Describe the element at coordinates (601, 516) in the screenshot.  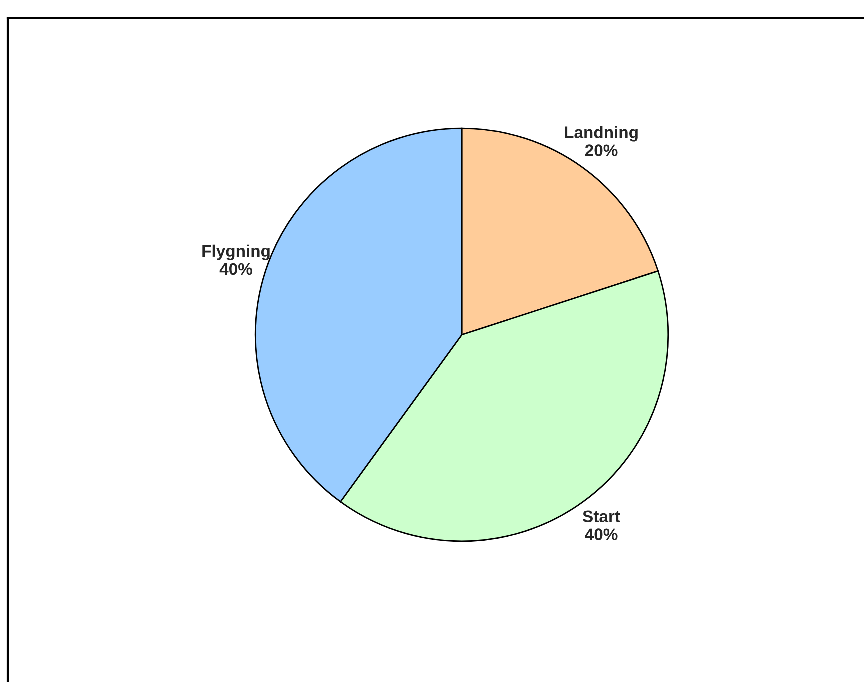
I see `slice-label: Start` at that location.